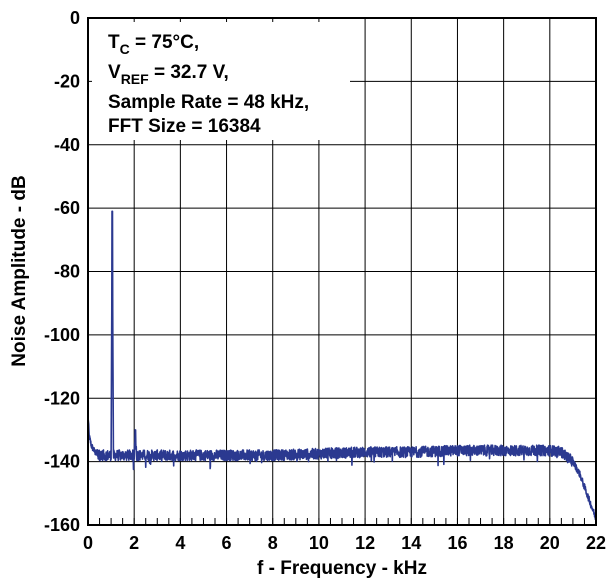 The height and width of the screenshot is (583, 608). I want to click on x-tick-label: 12, so click(365, 543).